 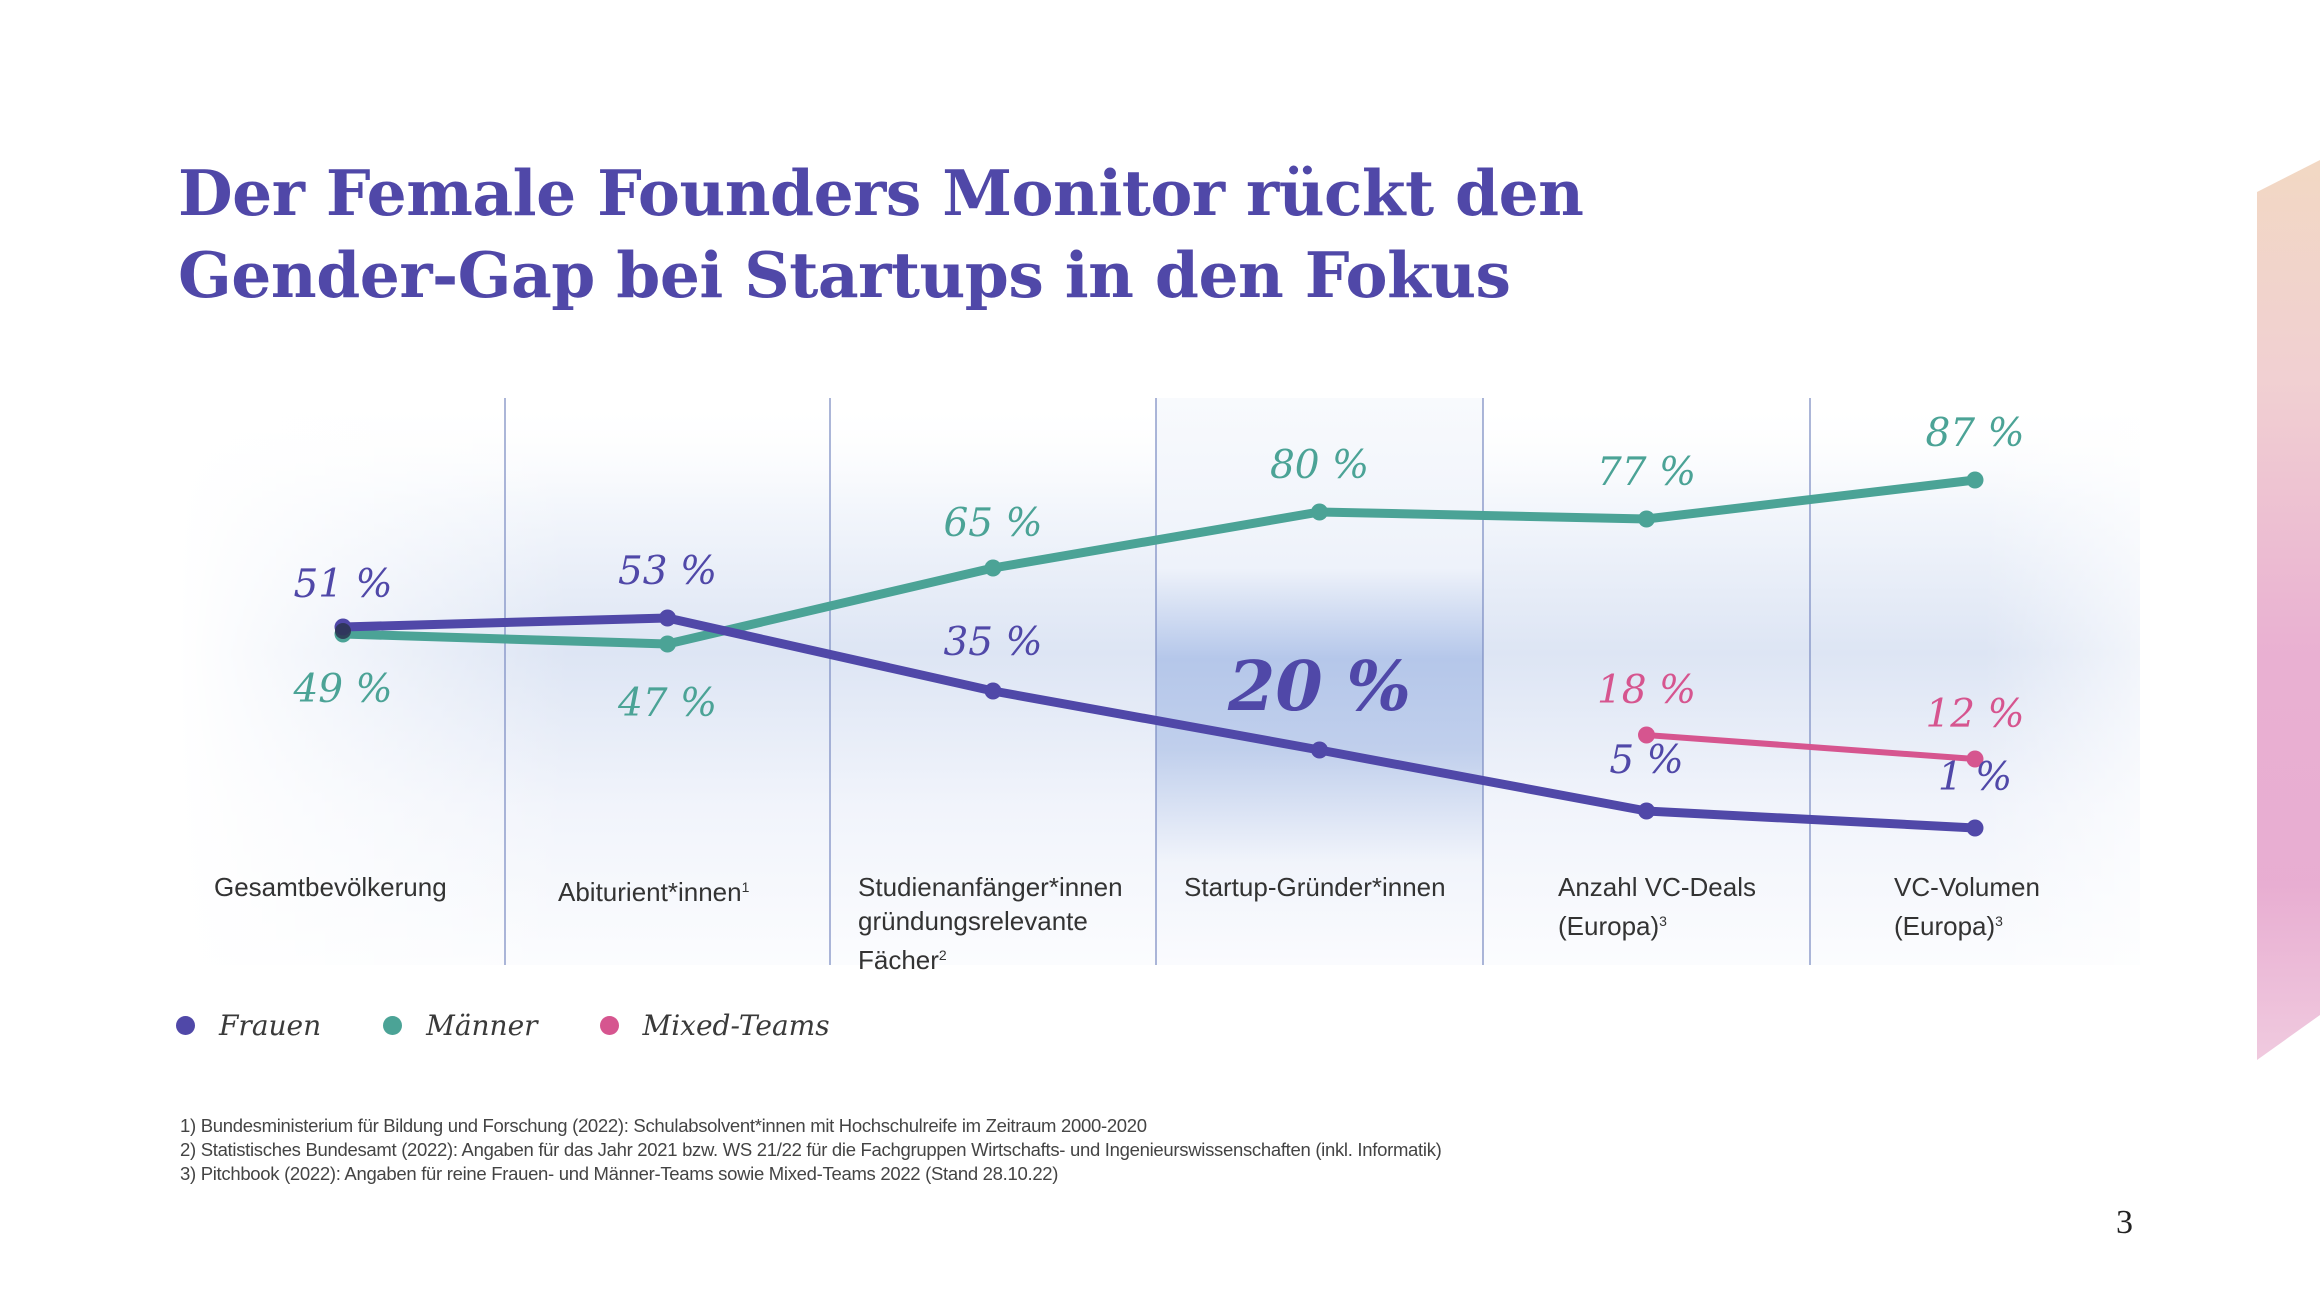 I want to click on value-label-maenner: 80 %, so click(x=1319, y=465).